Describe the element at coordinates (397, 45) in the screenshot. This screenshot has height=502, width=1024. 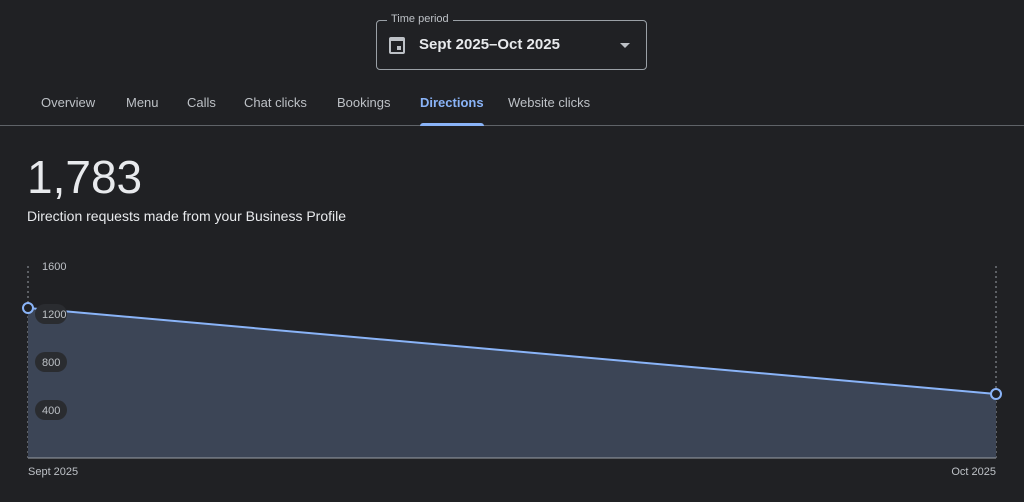
I see `calendar-icon` at that location.